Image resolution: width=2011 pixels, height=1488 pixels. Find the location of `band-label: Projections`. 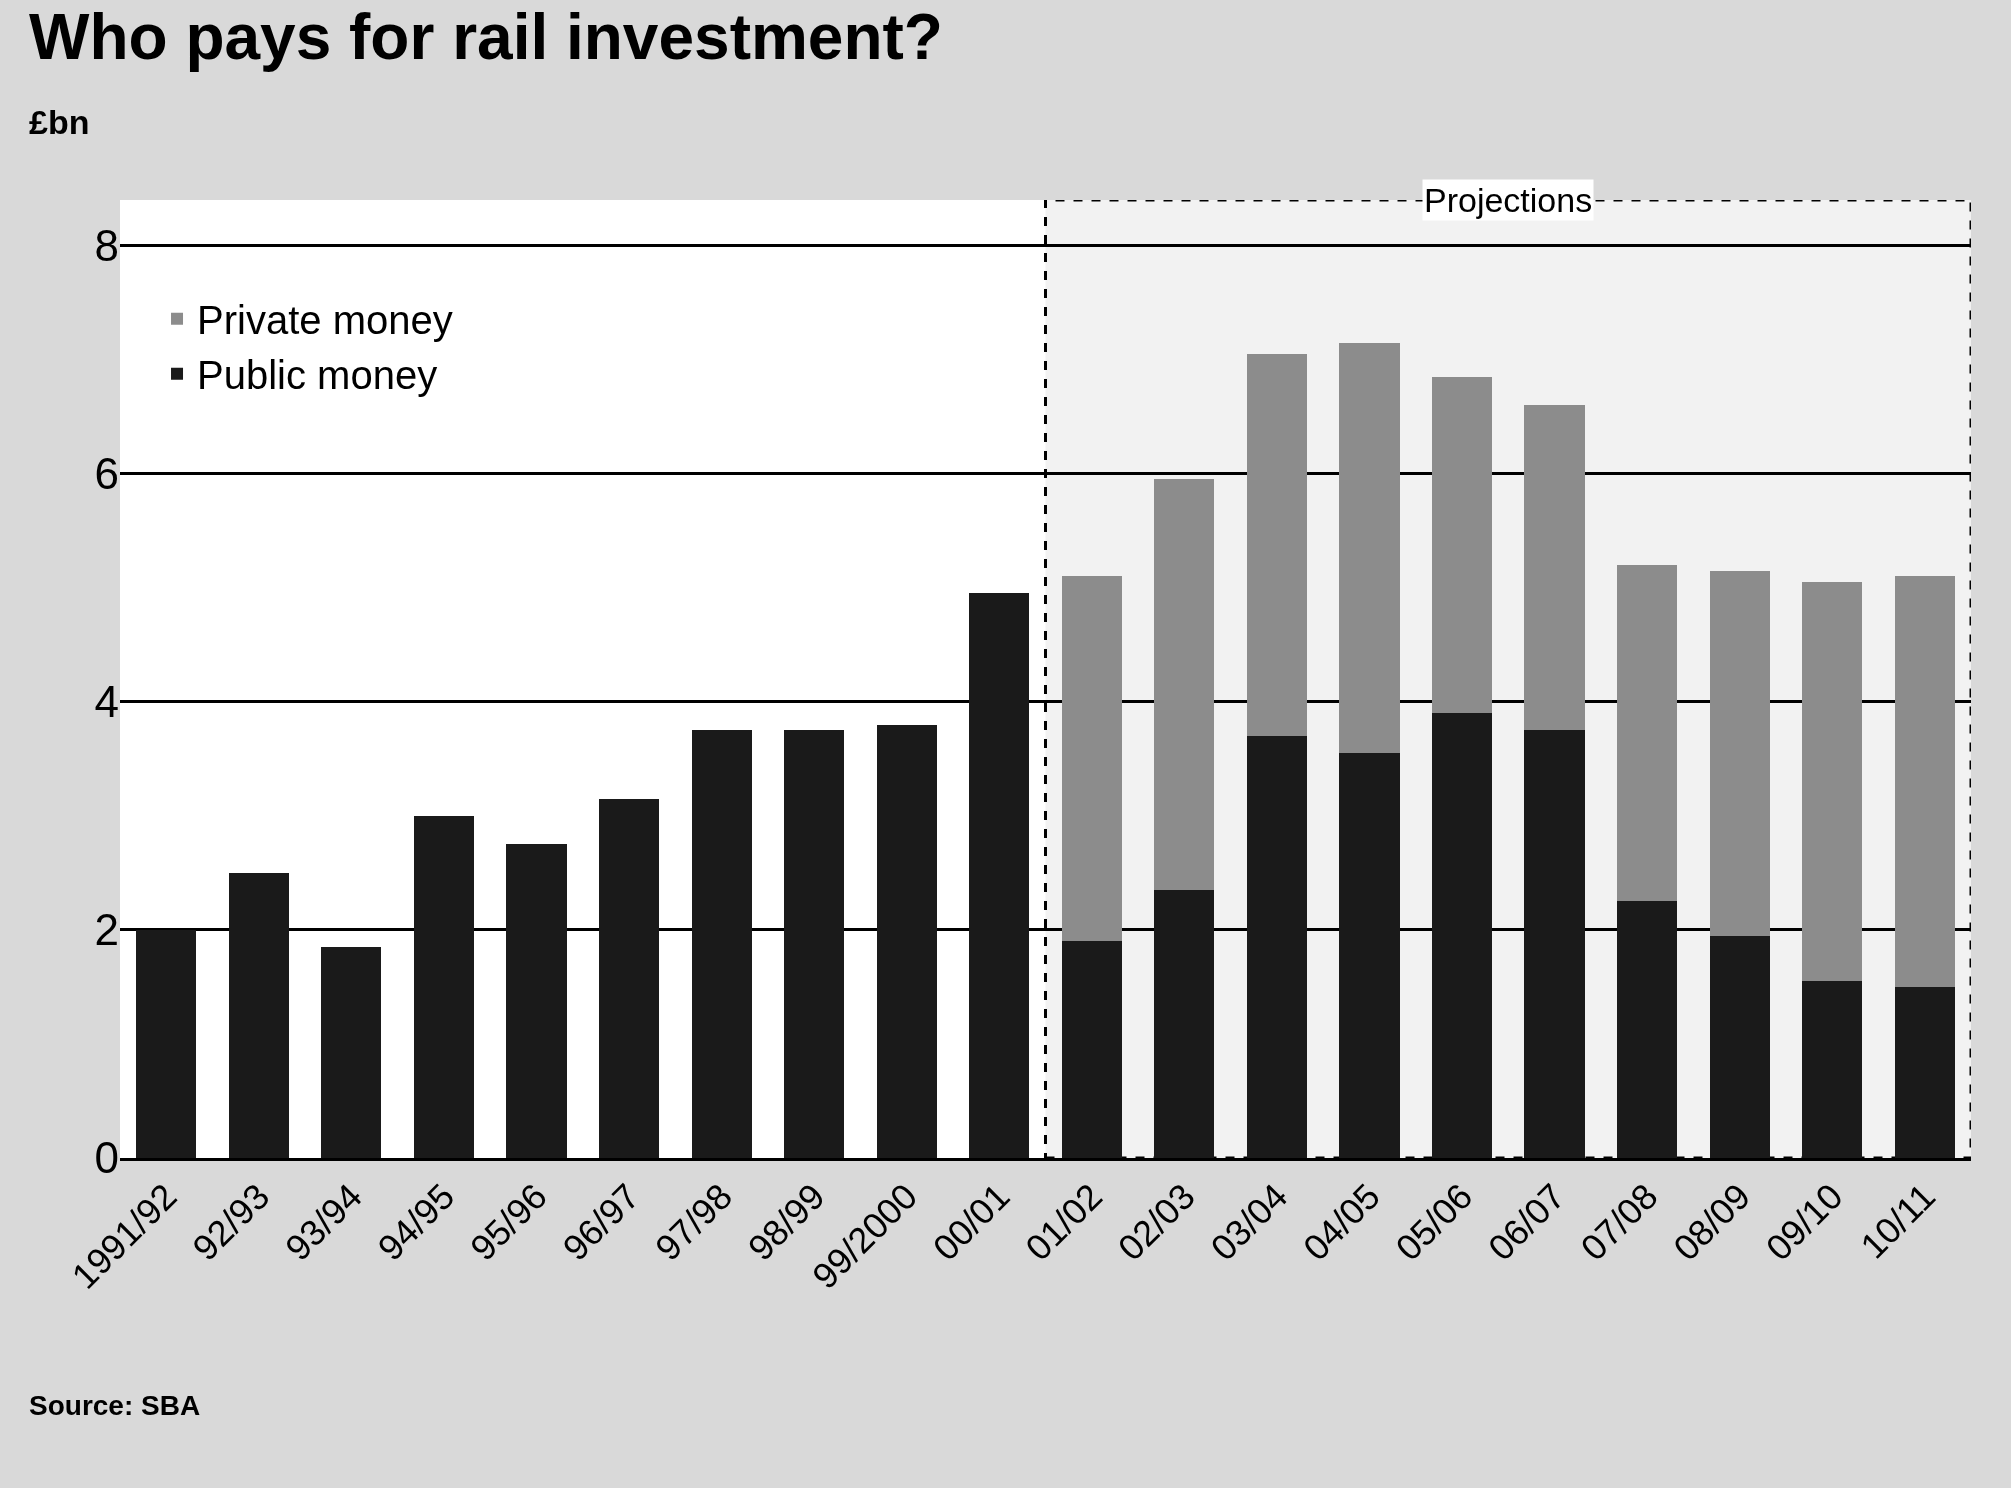

band-label: Projections is located at coordinates (1508, 200).